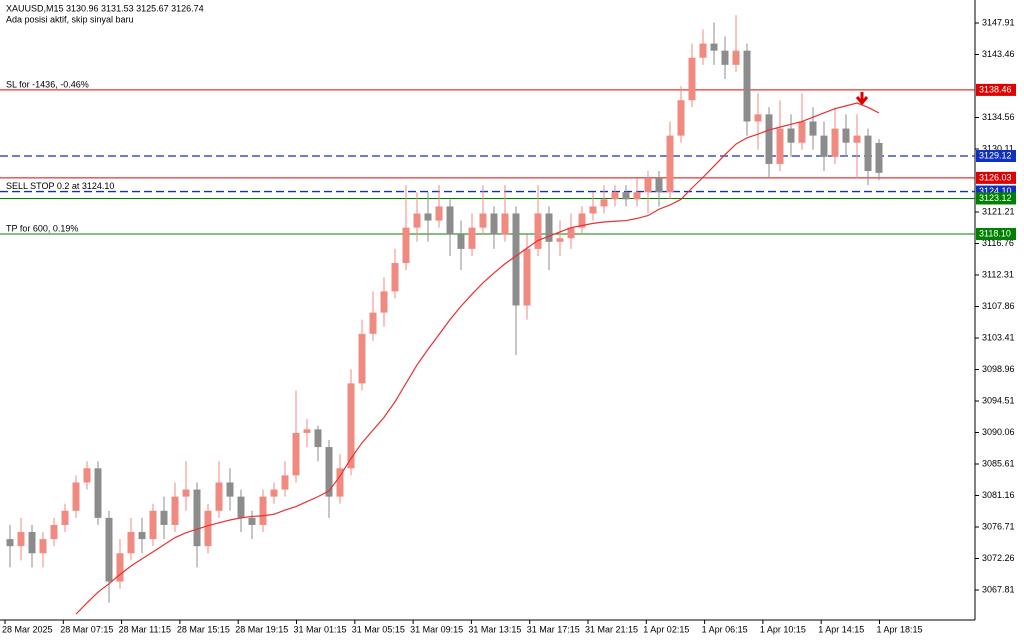 The width and height of the screenshot is (1024, 640). I want to click on y-tick-label: 3134.56, so click(998, 117).